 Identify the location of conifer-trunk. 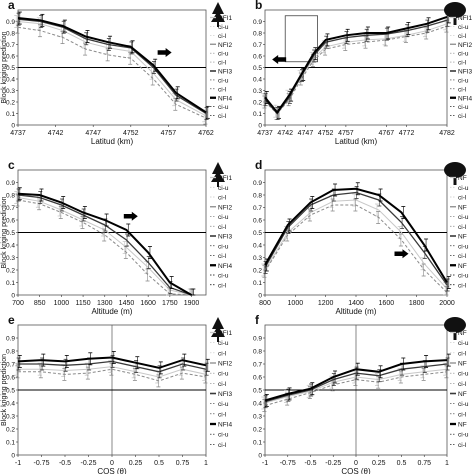
(218, 184).